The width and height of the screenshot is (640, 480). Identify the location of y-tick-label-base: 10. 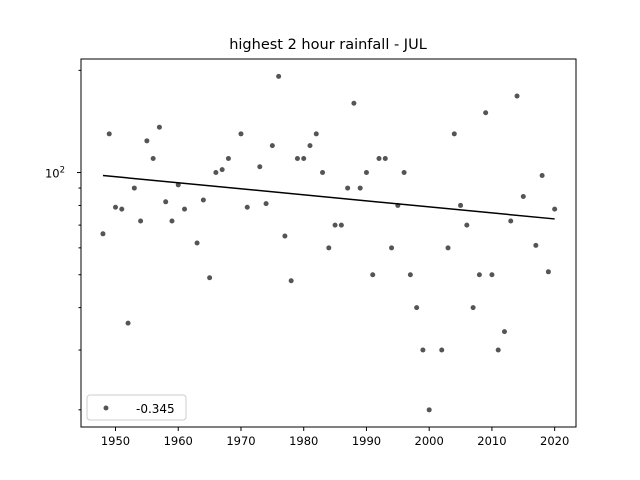
(52, 174).